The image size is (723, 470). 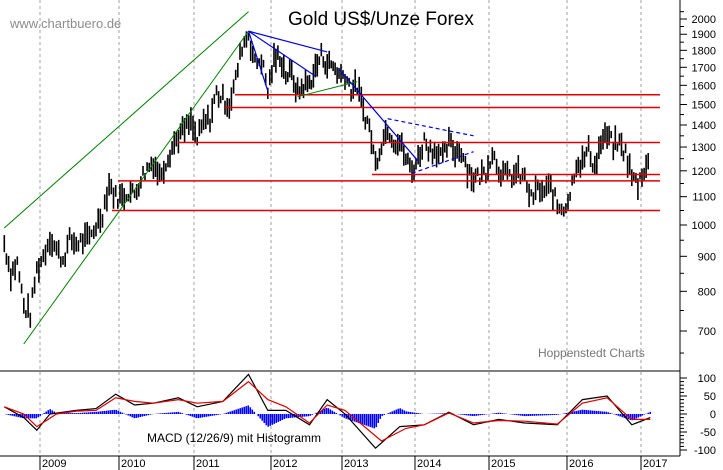 What do you see at coordinates (708, 433) in the screenshot?
I see `svg-text: -50` at bounding box center [708, 433].